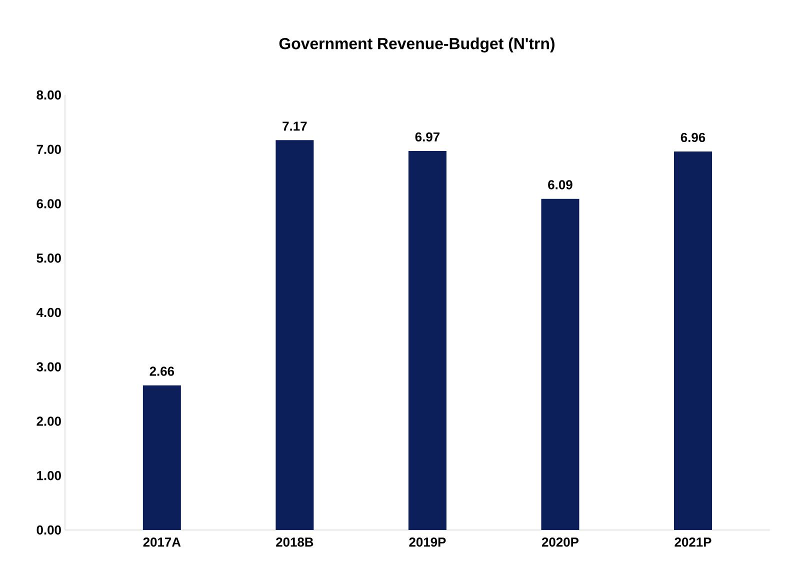  What do you see at coordinates (560, 542) in the screenshot?
I see `x-tick-label: 2020P` at bounding box center [560, 542].